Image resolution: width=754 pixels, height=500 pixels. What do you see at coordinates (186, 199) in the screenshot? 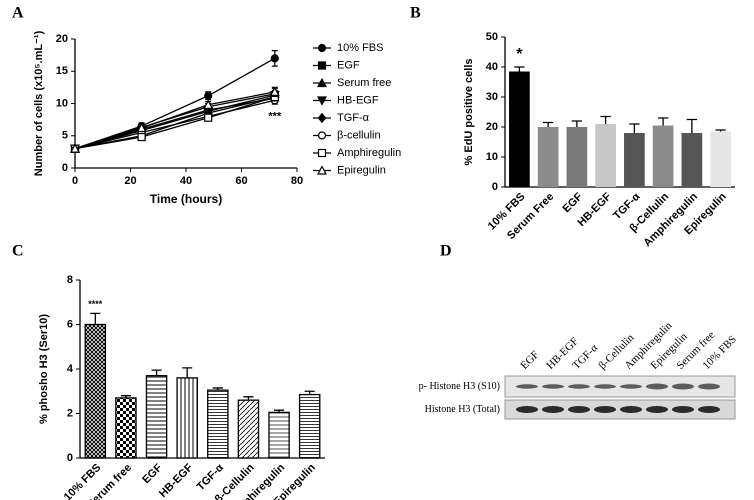
I see `x-axis-label: Time (hours)` at bounding box center [186, 199].